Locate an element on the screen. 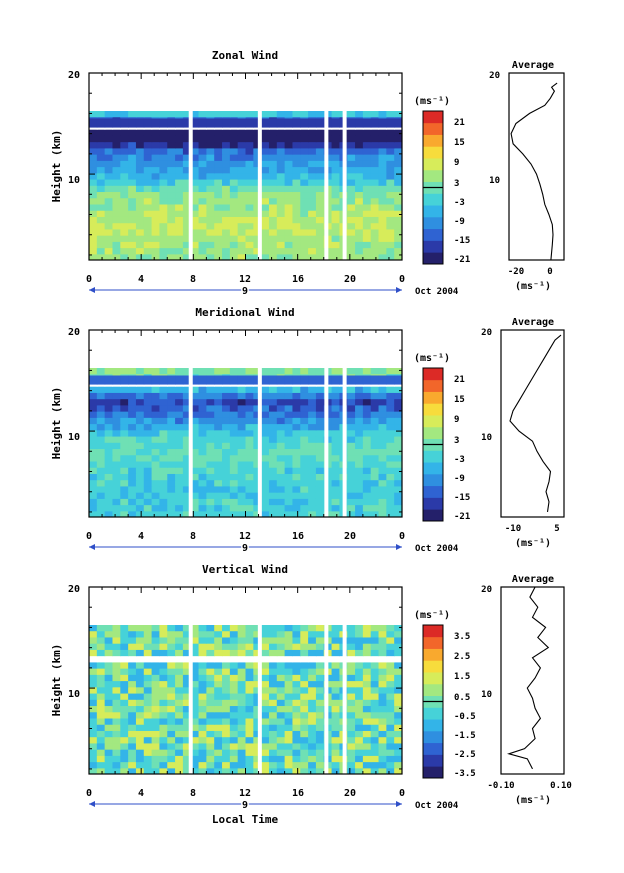  profile-y-tick: 20 is located at coordinates (486, 590).